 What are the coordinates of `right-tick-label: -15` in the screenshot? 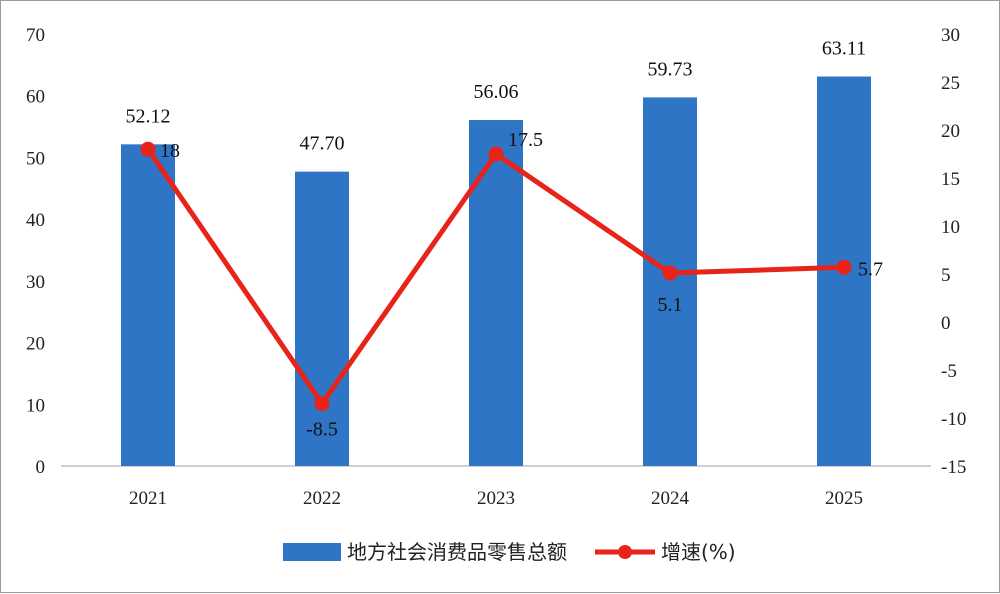 It's located at (953, 467).